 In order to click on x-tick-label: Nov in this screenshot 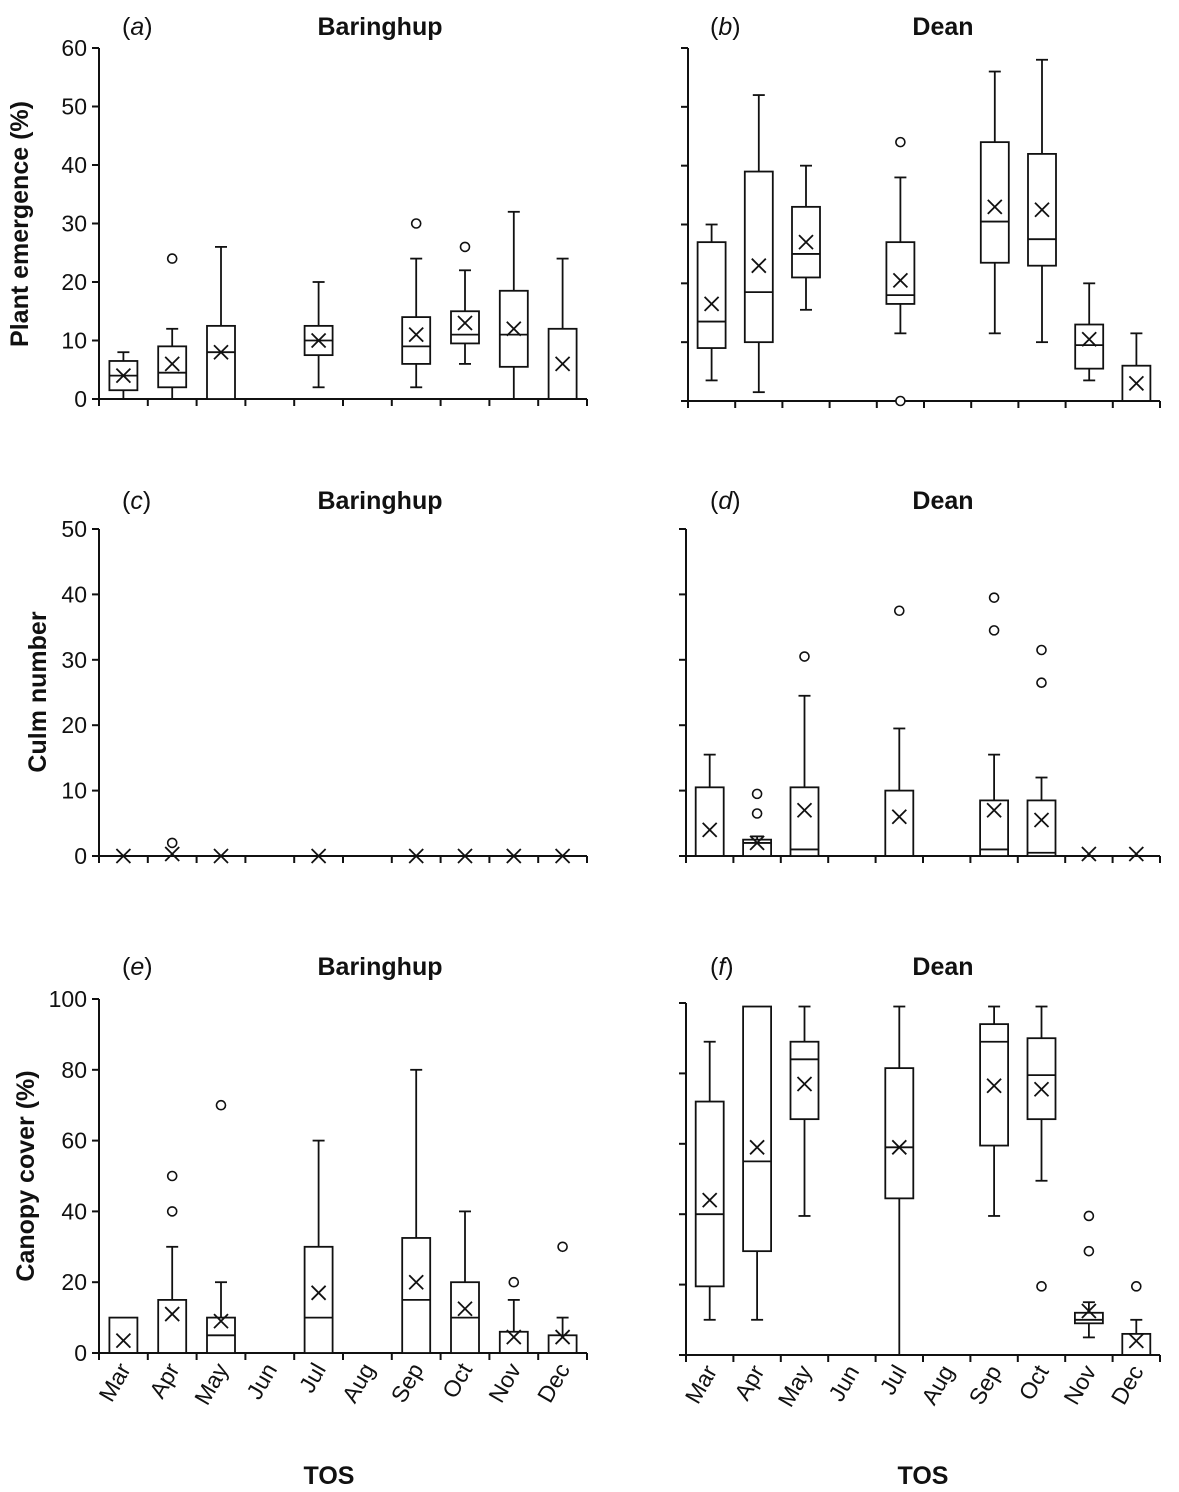, I will do `click(504, 1382)`.